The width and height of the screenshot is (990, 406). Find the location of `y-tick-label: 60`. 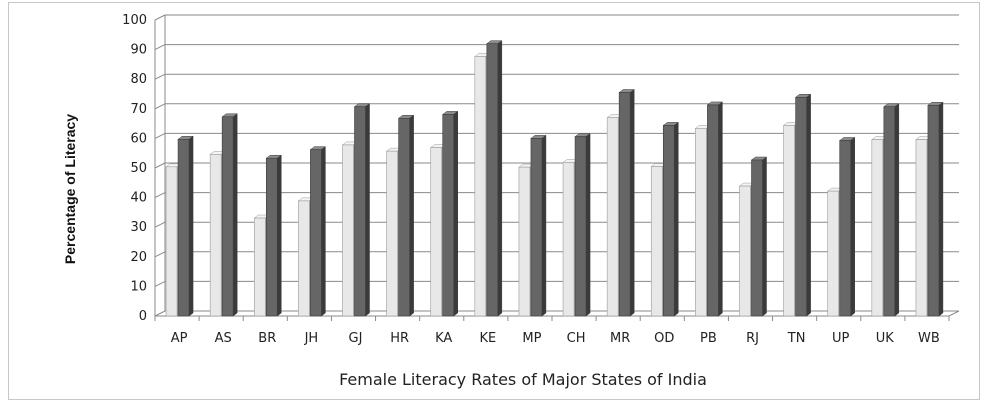

y-tick-label: 60 is located at coordinates (138, 138).